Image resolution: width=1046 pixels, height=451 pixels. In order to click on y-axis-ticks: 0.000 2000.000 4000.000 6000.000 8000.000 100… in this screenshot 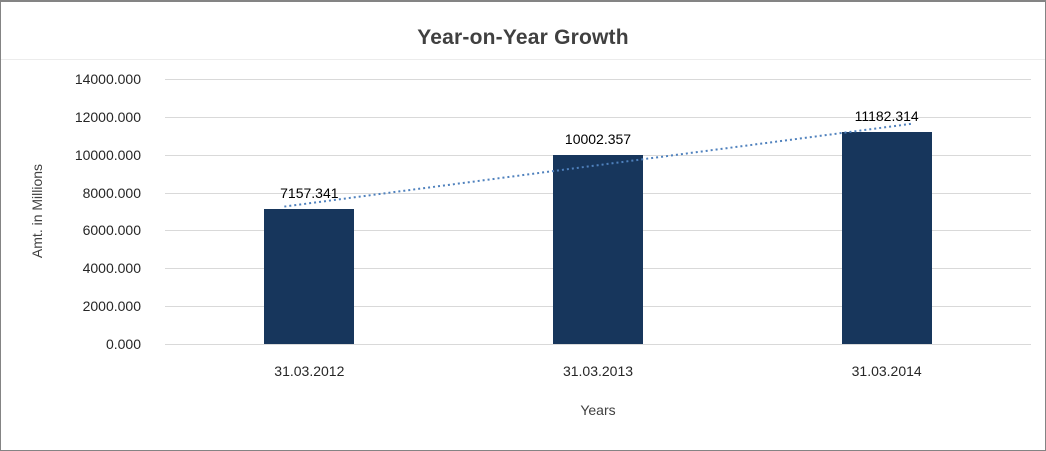, I will do `click(77, 211)`.